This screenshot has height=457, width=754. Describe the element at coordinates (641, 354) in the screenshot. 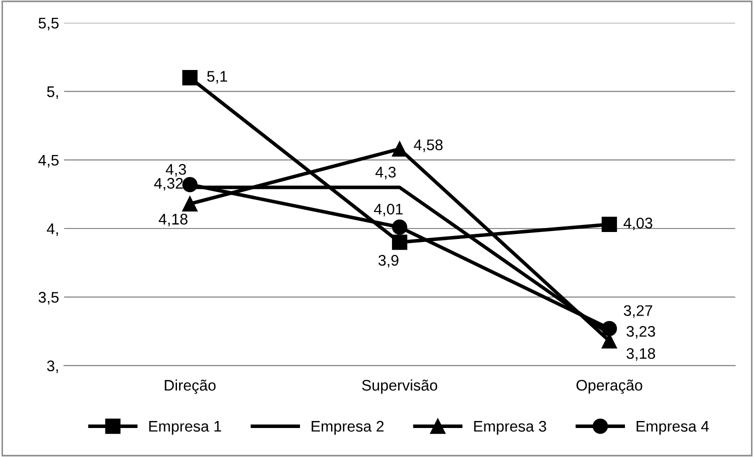

I see `data-label: 3,18` at that location.